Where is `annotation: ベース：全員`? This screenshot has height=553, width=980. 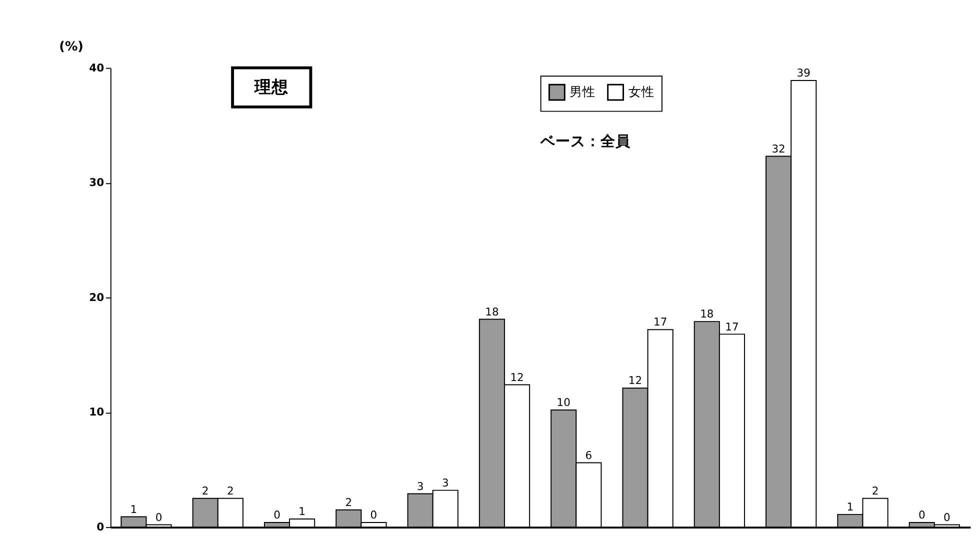 annotation: ベース：全員 is located at coordinates (585, 141).